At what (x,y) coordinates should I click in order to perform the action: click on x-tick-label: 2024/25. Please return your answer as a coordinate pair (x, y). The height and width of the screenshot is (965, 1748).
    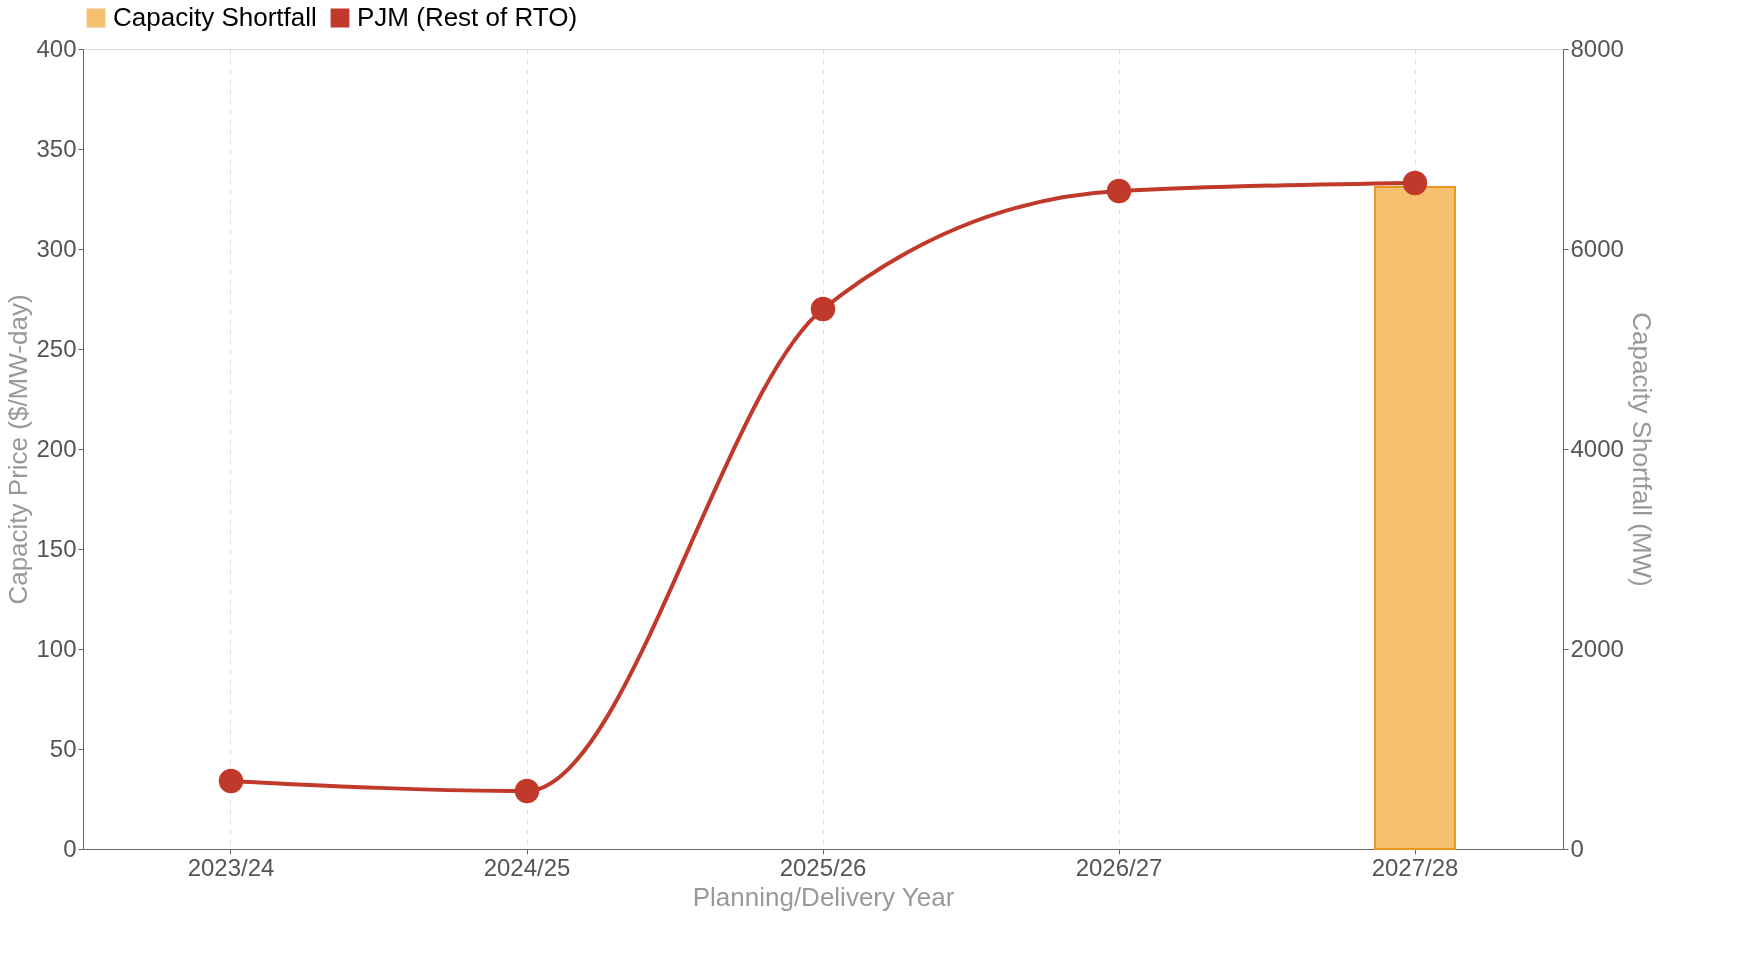
    Looking at the image, I should click on (527, 867).